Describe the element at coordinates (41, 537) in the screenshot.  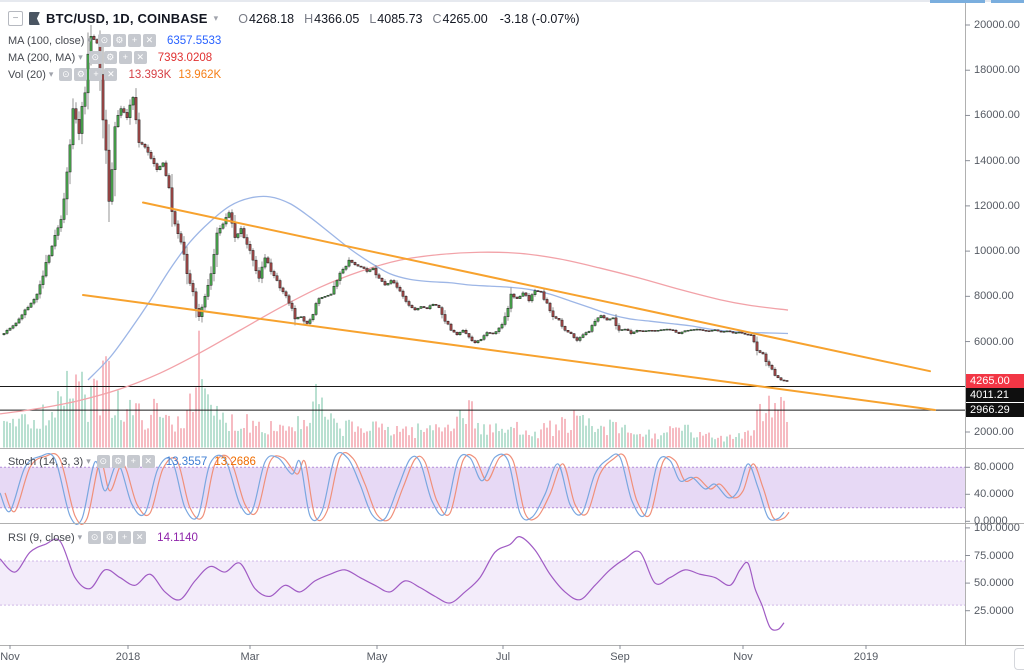
I see `rsi-label: RSI (9, close)` at that location.